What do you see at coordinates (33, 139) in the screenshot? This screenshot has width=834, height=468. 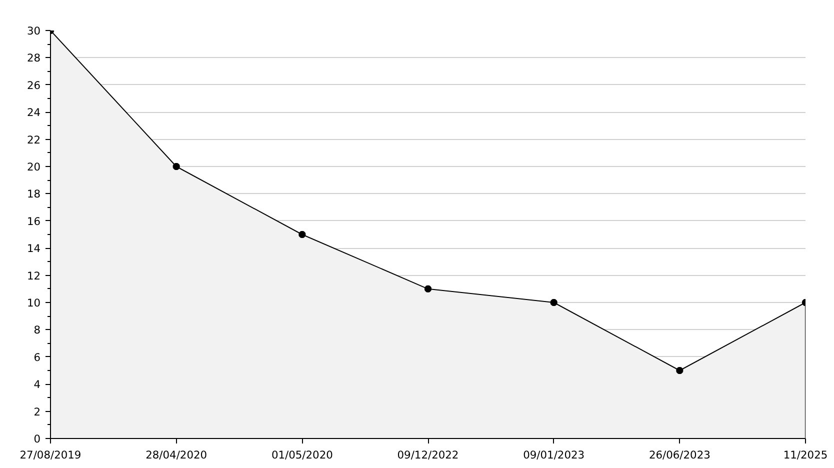 I see `y-tick-label: 22` at bounding box center [33, 139].